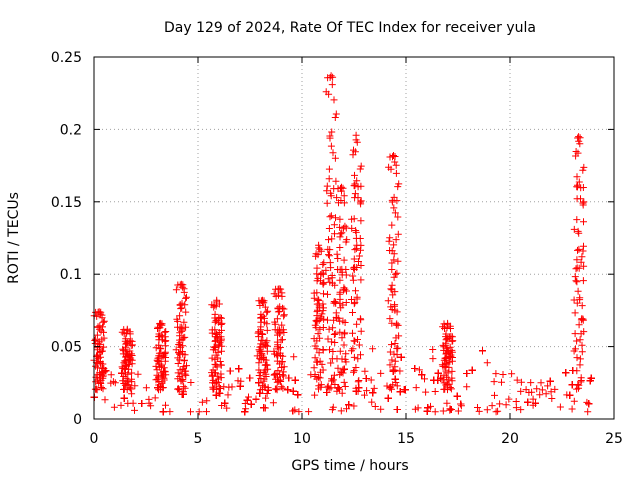 Image resolution: width=640 pixels, height=480 pixels. I want to click on x-tick-label: 20, so click(510, 439).